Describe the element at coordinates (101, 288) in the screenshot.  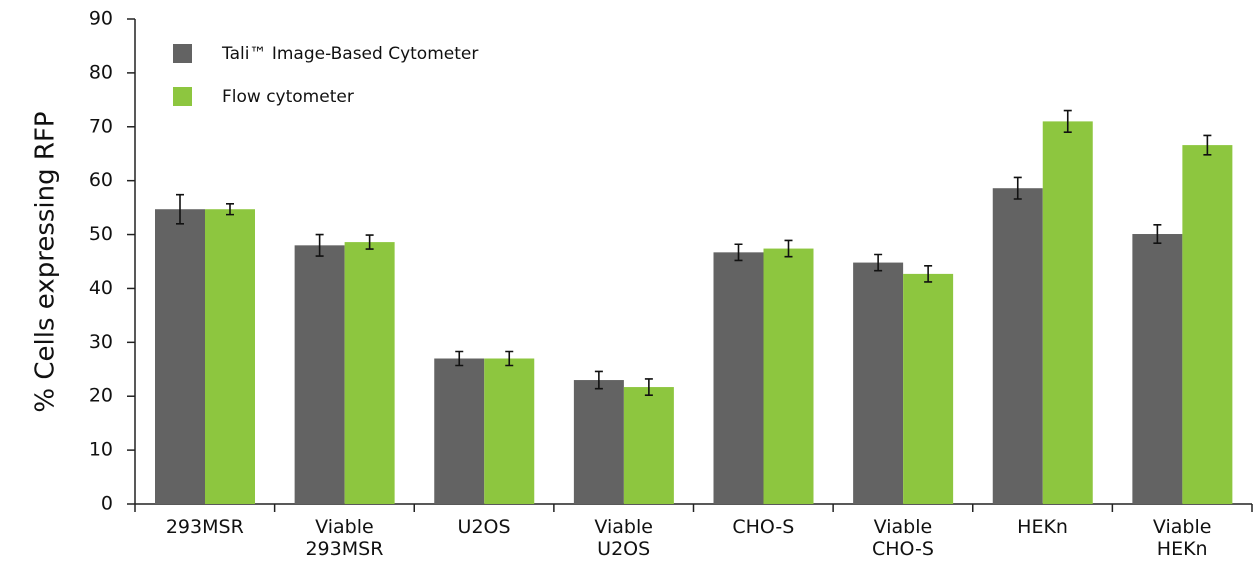
I see `y-tick-label: 40` at that location.